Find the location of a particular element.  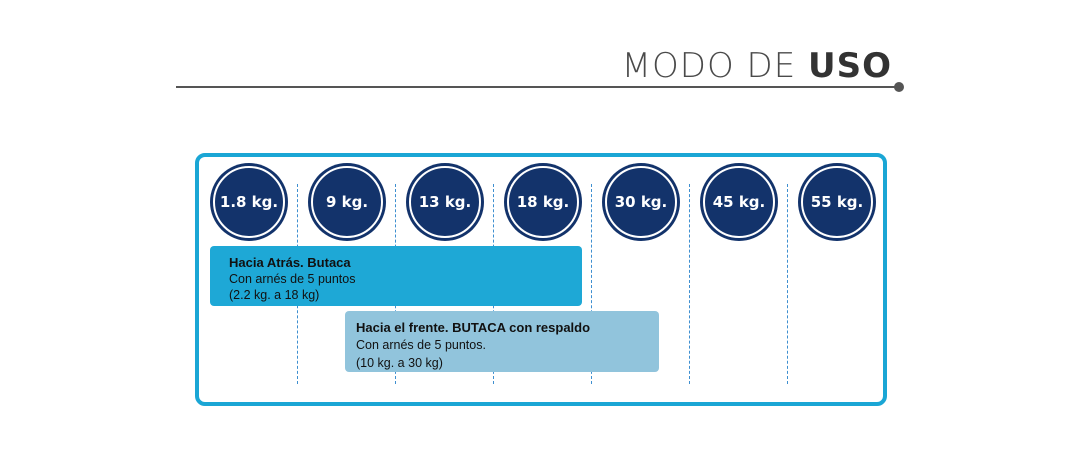

rear-facing-title: Hacia Atrás. Butaca is located at coordinates (290, 262).